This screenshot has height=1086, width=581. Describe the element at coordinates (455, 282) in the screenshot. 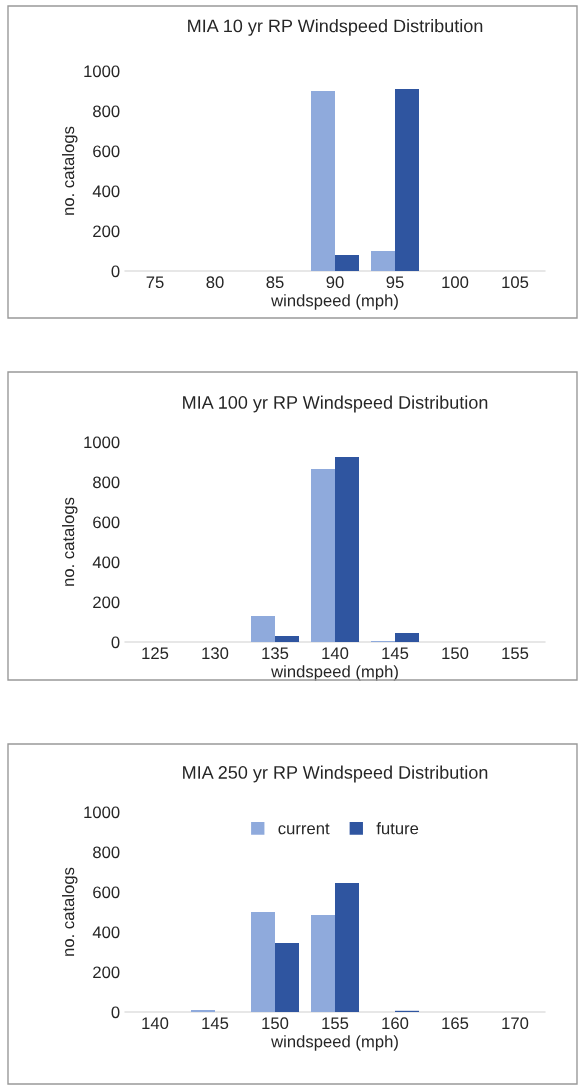

I see `x-tick-label: 100` at that location.